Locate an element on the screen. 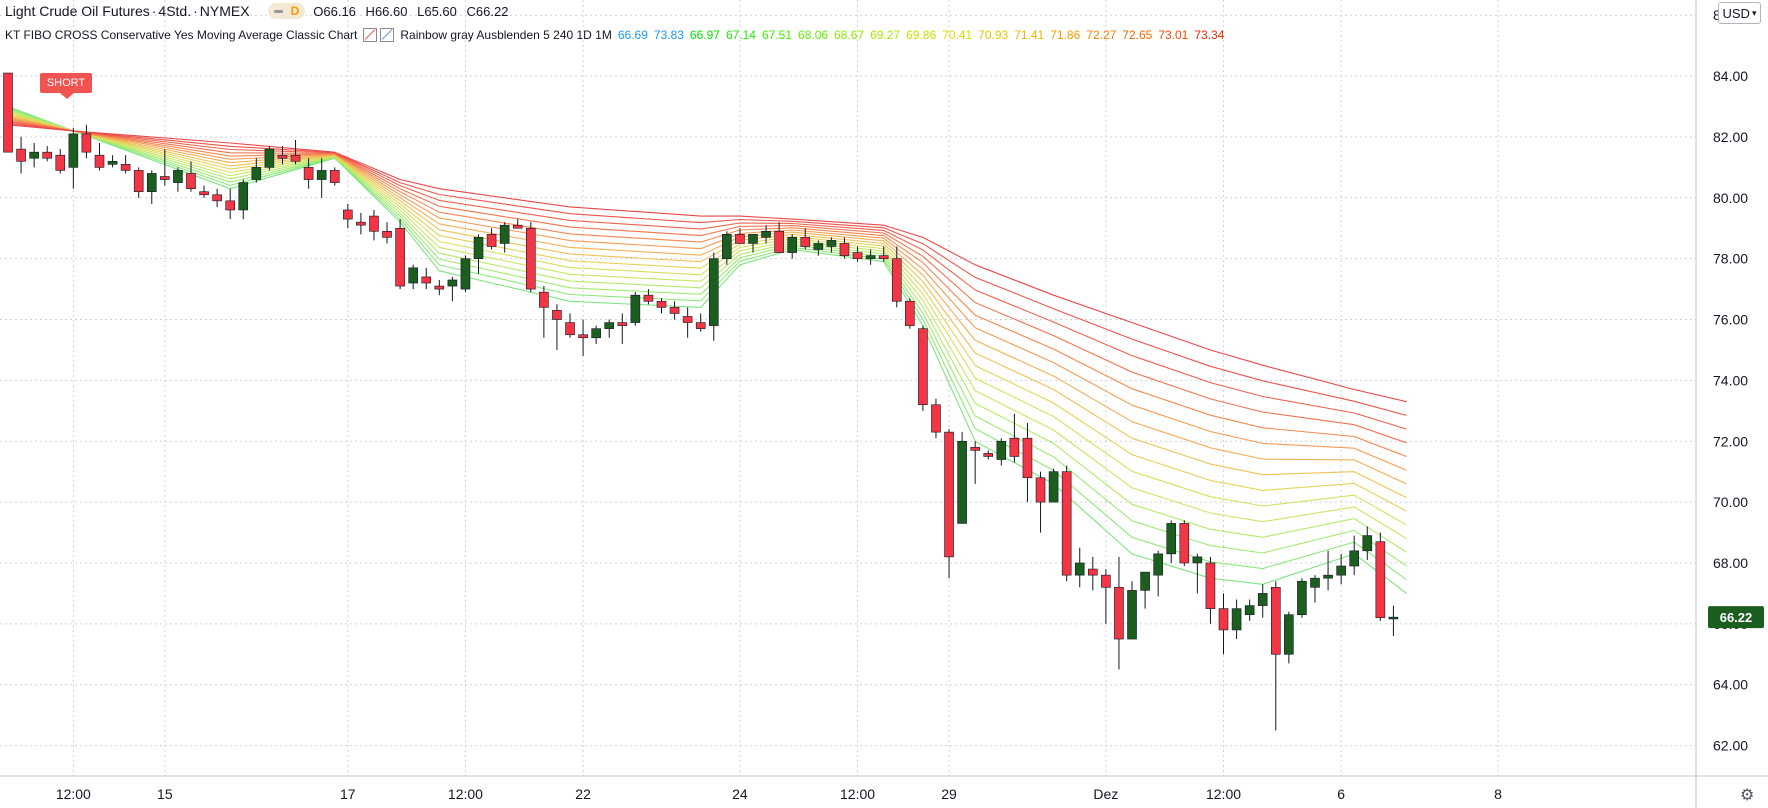  indicator-value: 72.65 is located at coordinates (1137, 35).